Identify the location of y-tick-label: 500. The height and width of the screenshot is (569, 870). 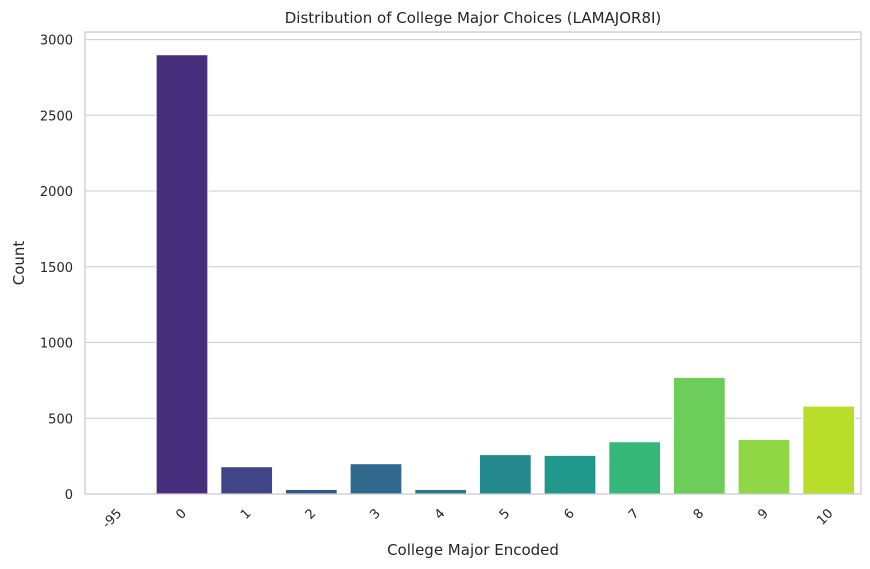
(60, 419).